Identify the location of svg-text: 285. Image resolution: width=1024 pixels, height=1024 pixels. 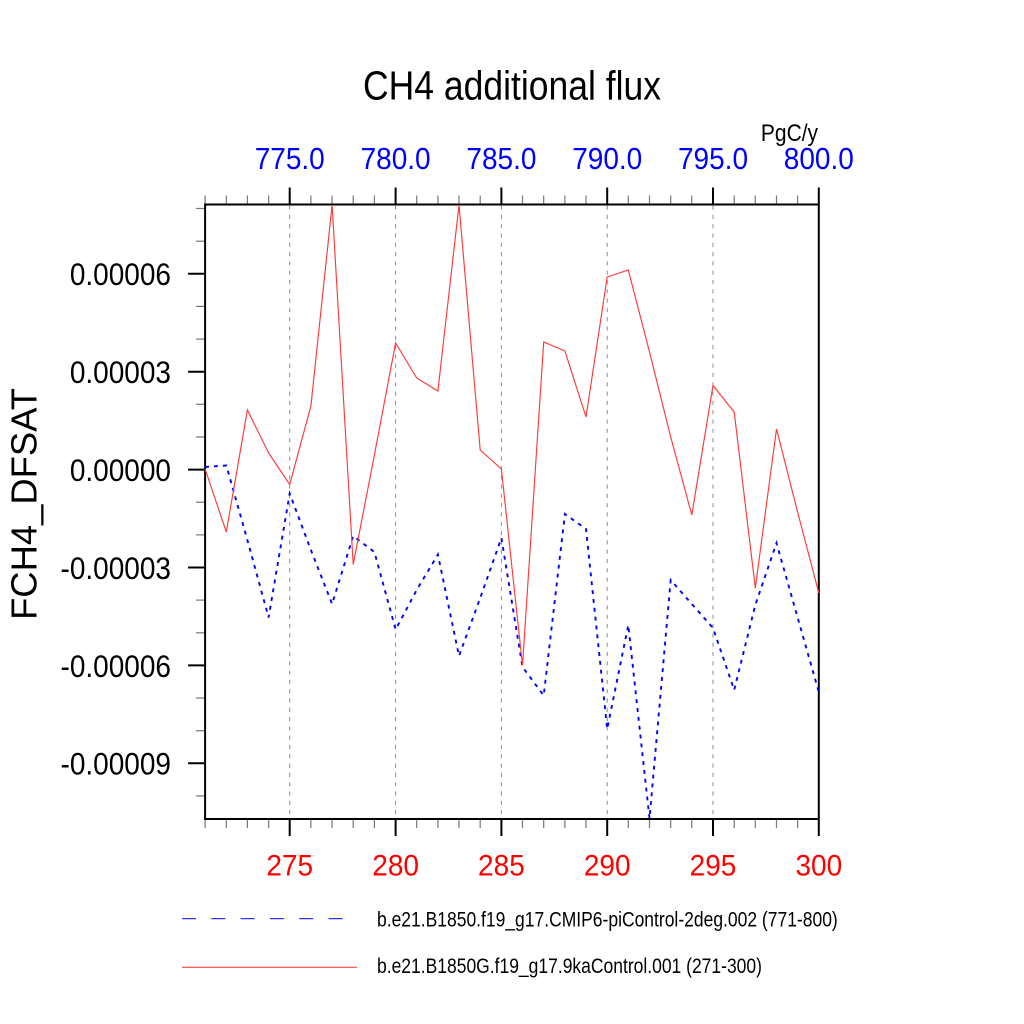
(501, 866).